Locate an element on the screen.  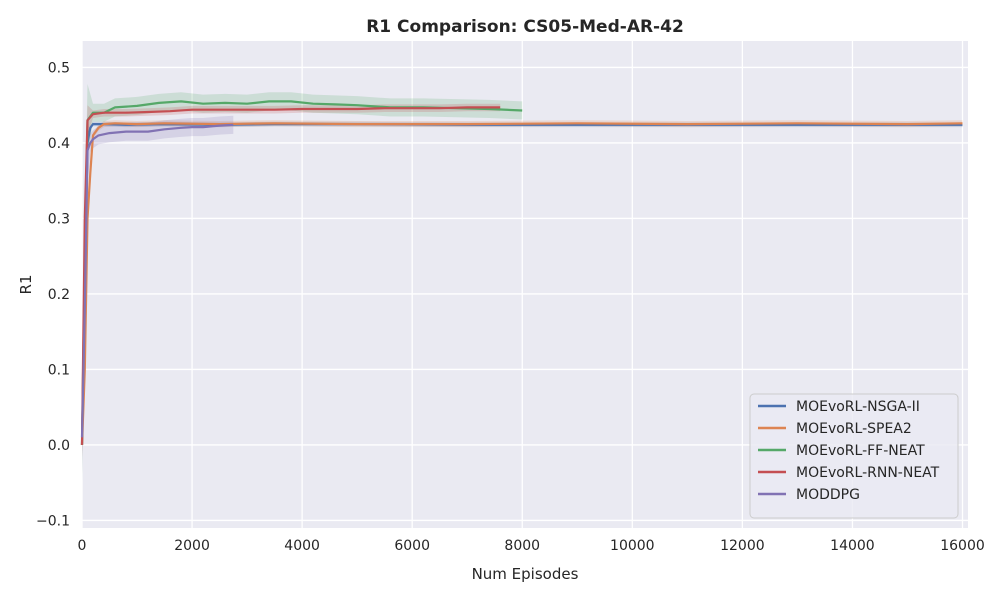
y-tick-label: 0.4 is located at coordinates (59, 144).